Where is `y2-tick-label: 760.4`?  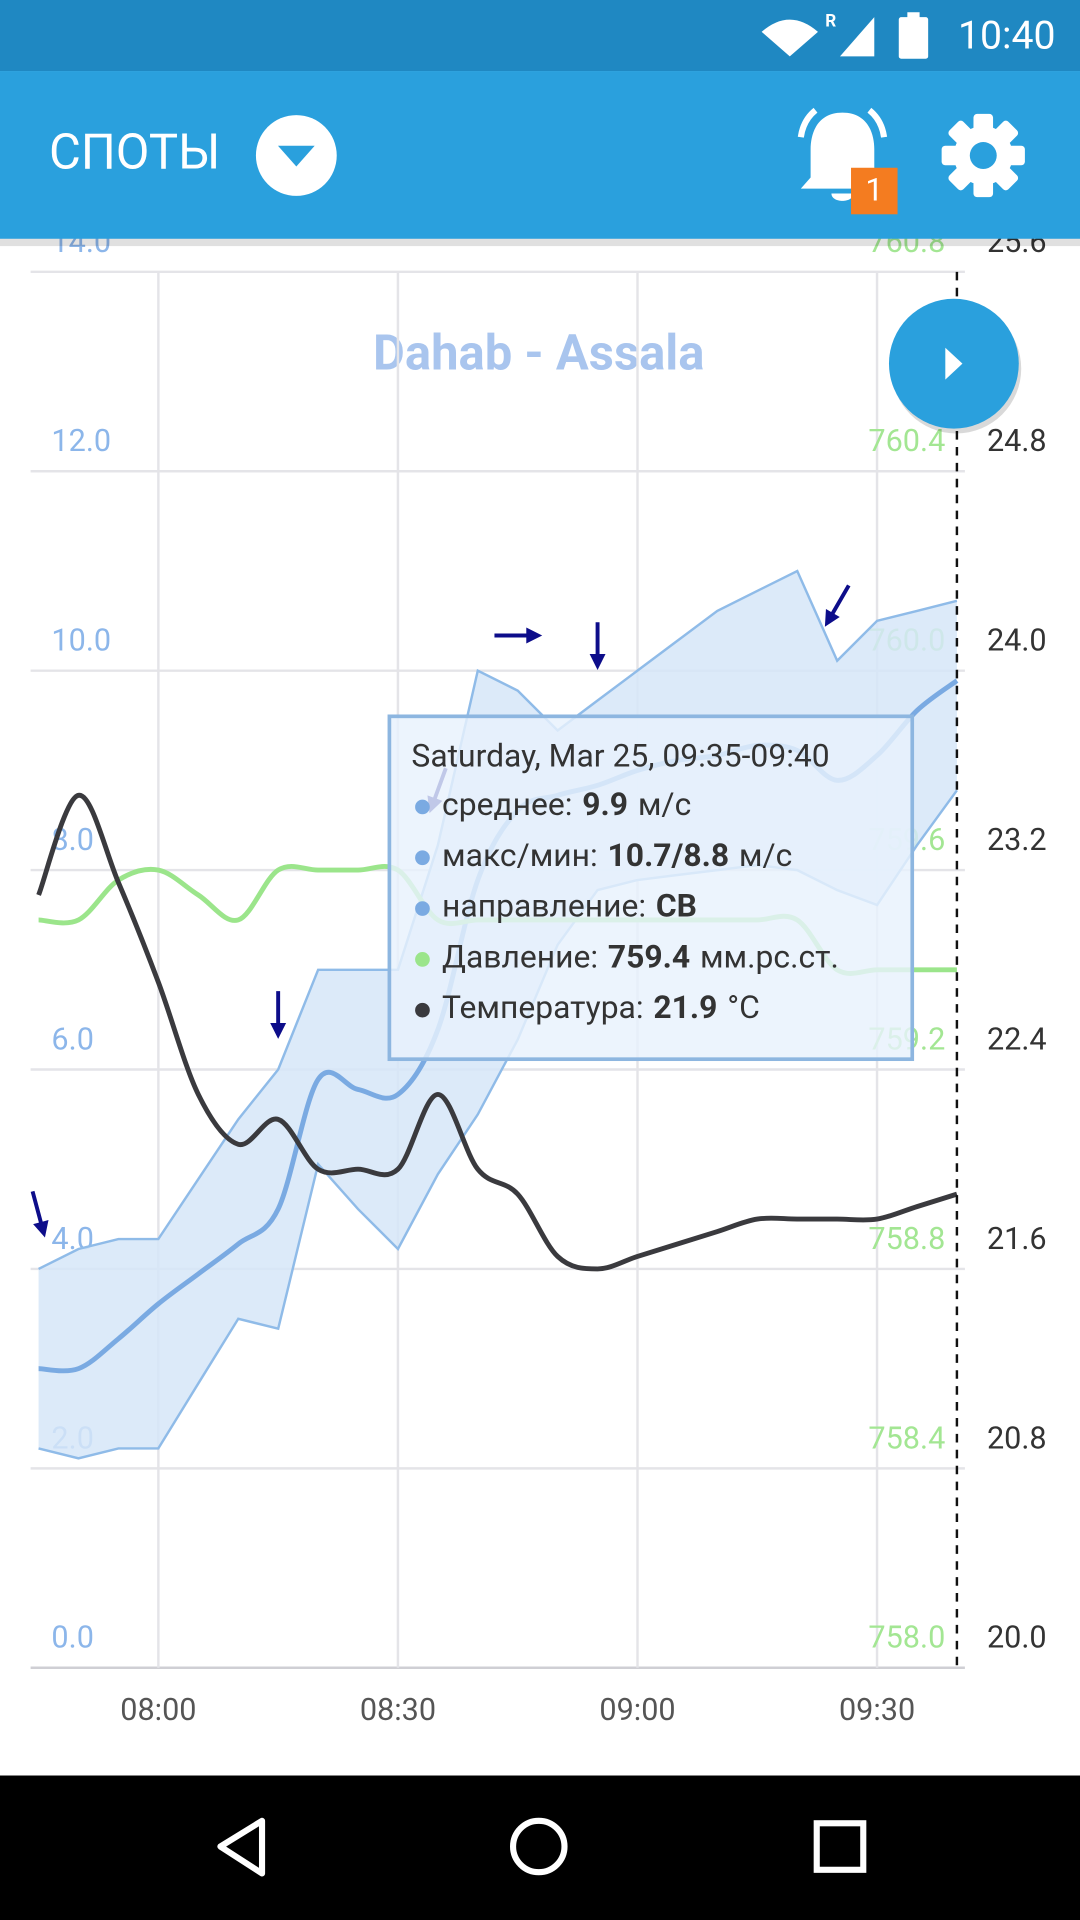
y2-tick-label: 760.4 is located at coordinates (906, 441).